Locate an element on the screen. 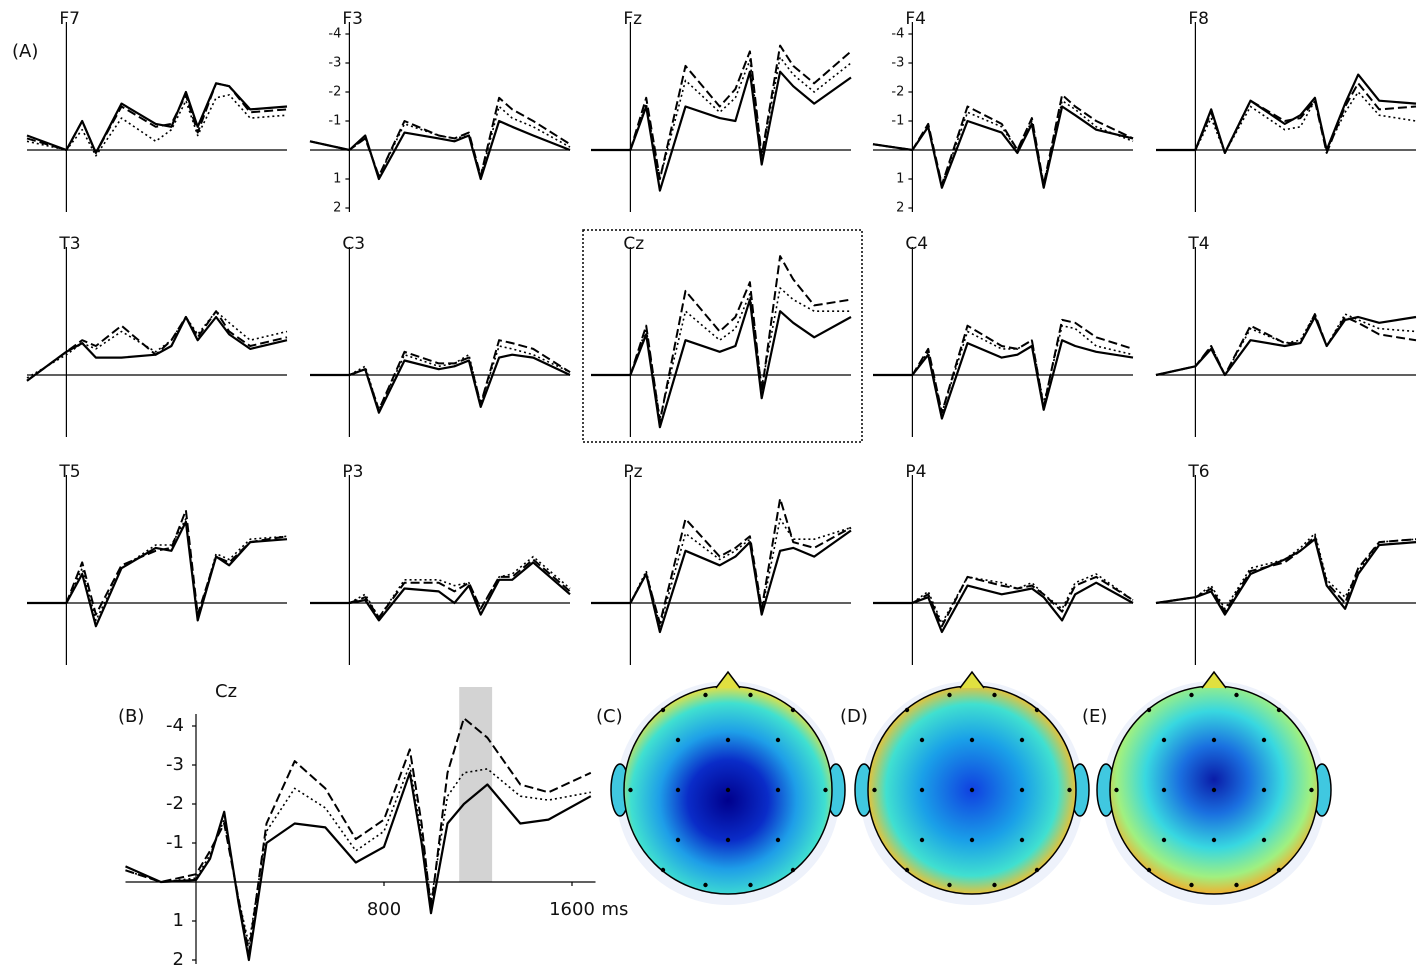 The height and width of the screenshot is (971, 1418). panel-title: Pz is located at coordinates (632, 472).